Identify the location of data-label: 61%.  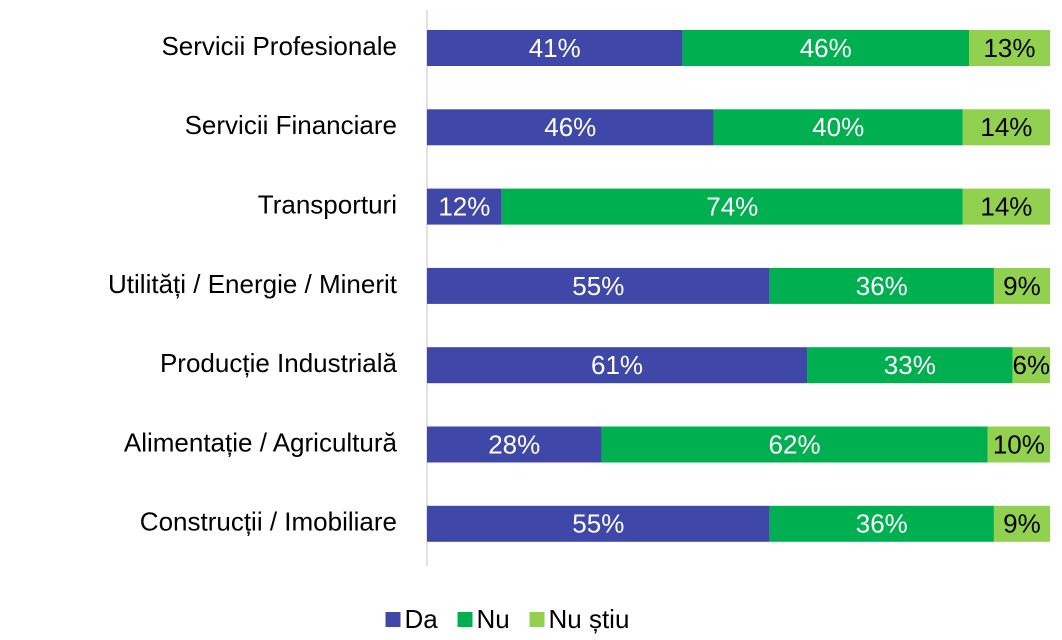
(617, 365).